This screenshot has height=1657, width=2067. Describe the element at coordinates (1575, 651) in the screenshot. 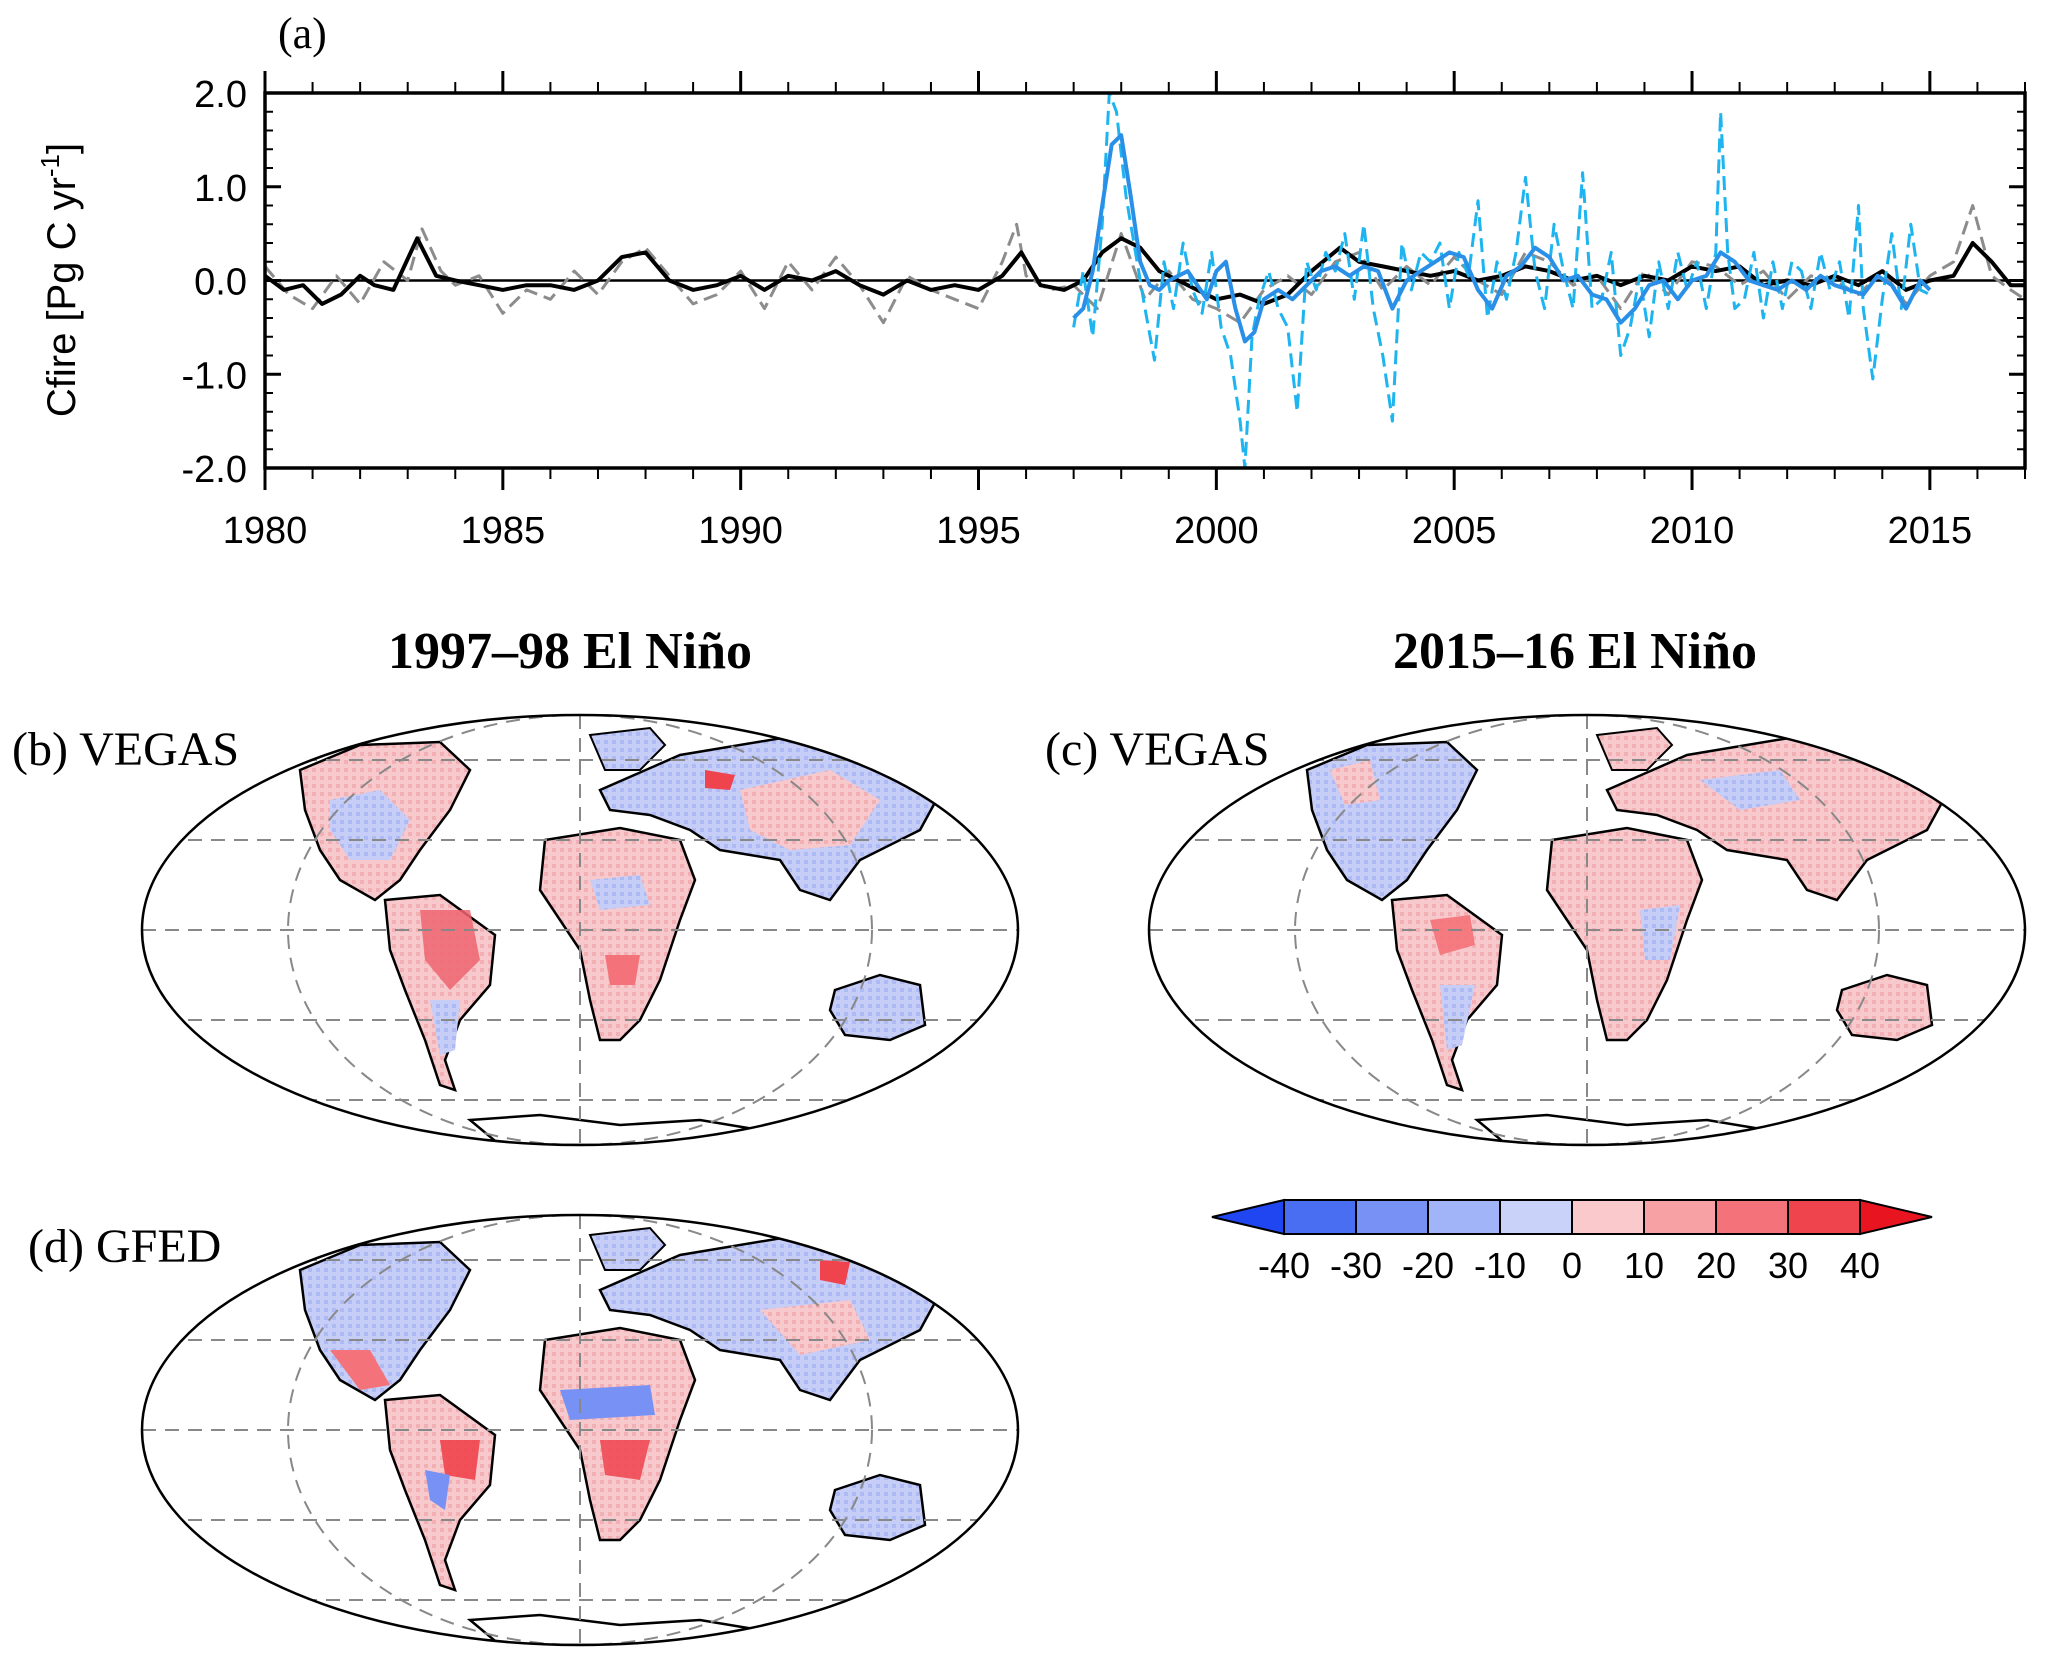

I see `column-title-2015: 2015–16 El Niño` at that location.